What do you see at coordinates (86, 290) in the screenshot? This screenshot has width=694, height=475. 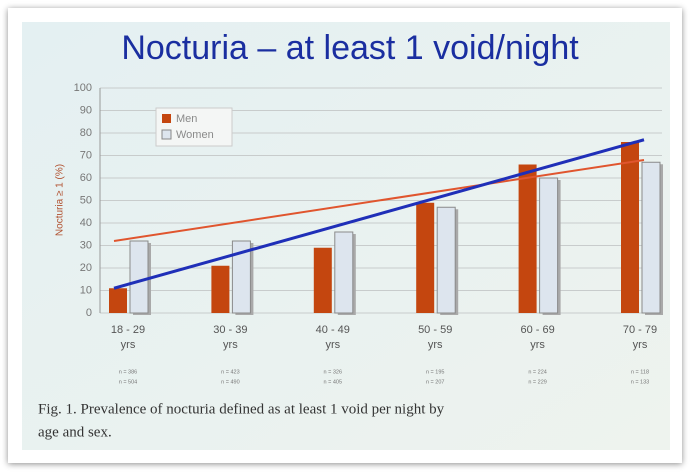 I see `y-tick-label: 10` at bounding box center [86, 290].